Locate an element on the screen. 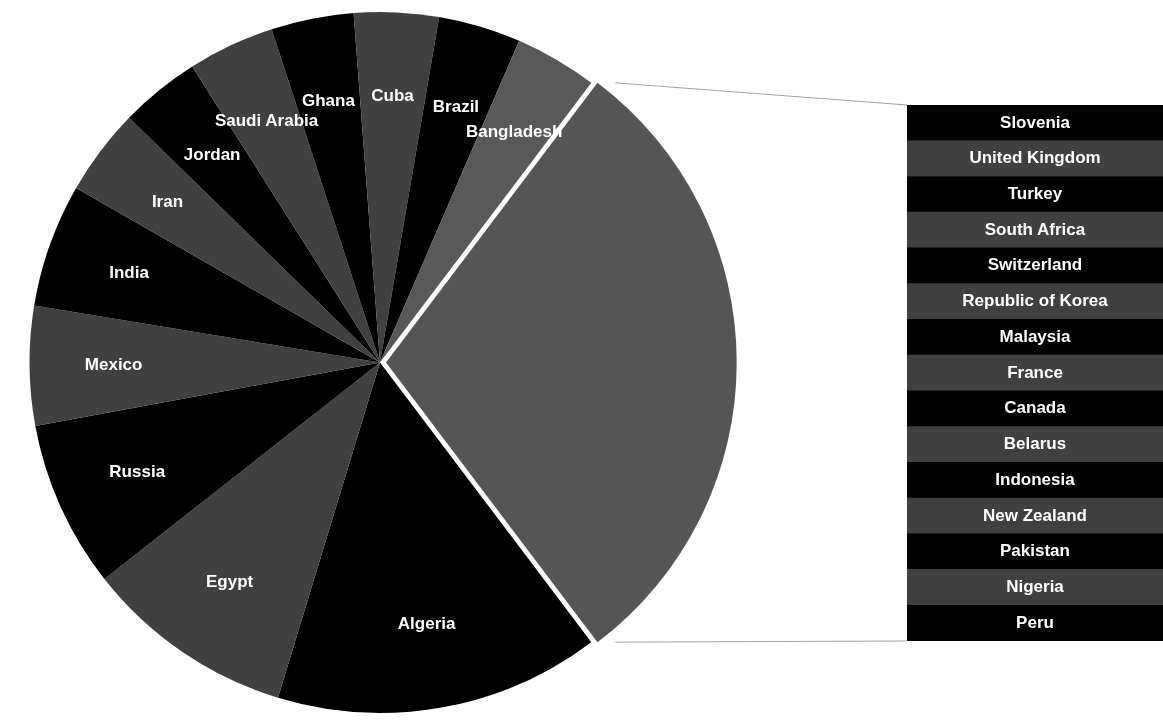  y-tick-label: Indonesia is located at coordinates (1035, 479).